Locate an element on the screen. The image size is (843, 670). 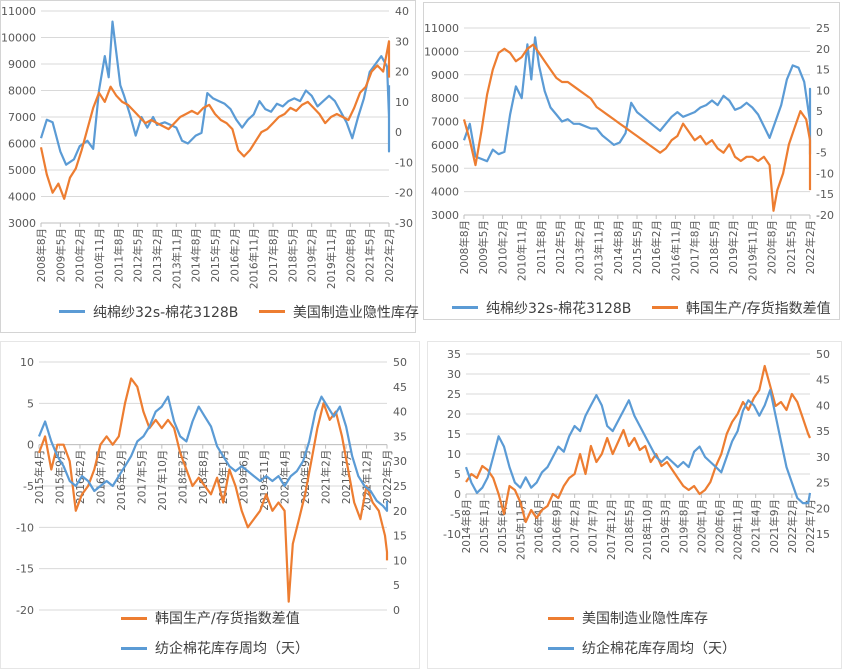
x-tick-label: 2020年11月 is located at coordinates (738, 529).